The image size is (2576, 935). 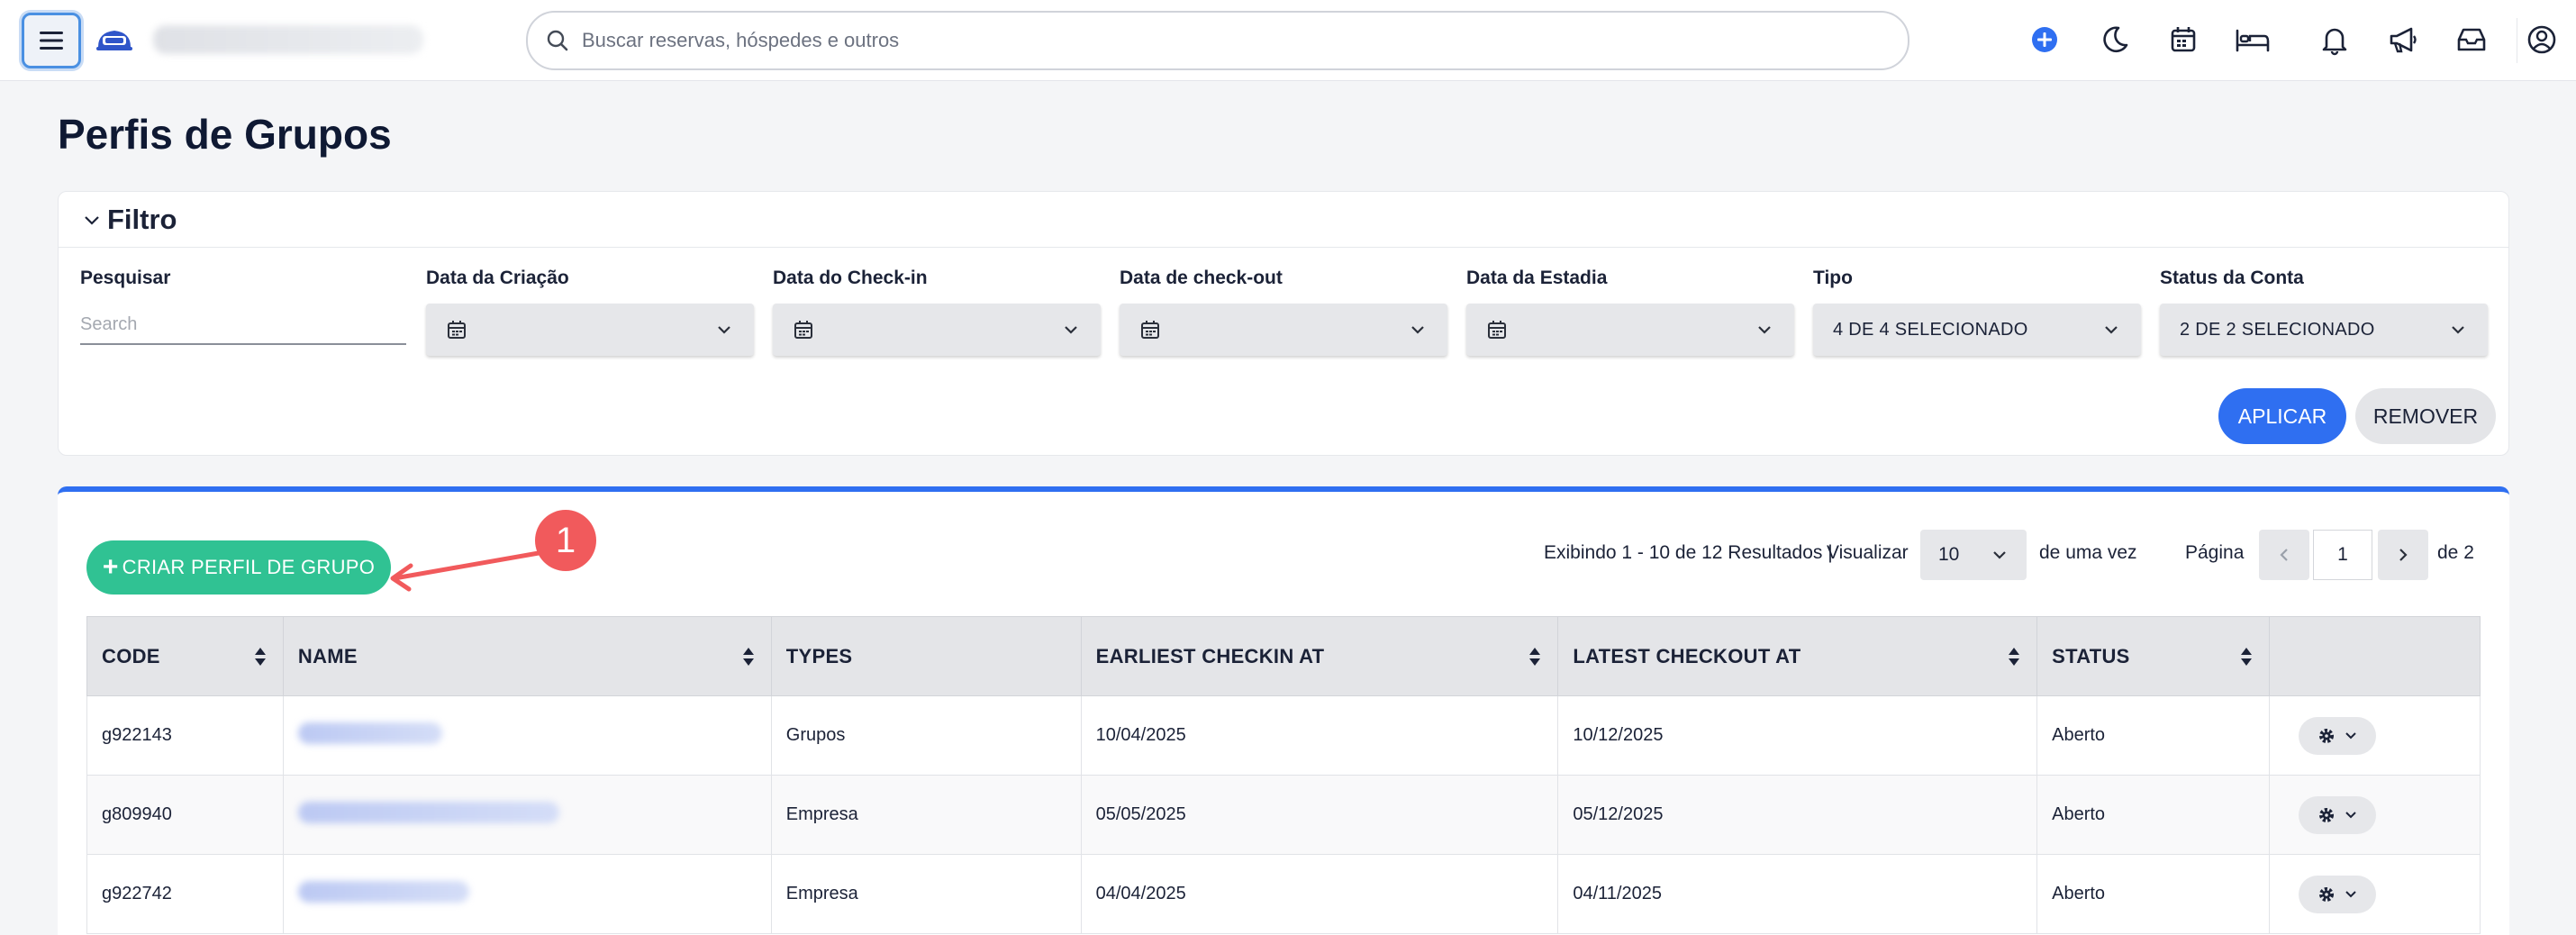 What do you see at coordinates (185, 815) in the screenshot?
I see `cell-code: g809940` at bounding box center [185, 815].